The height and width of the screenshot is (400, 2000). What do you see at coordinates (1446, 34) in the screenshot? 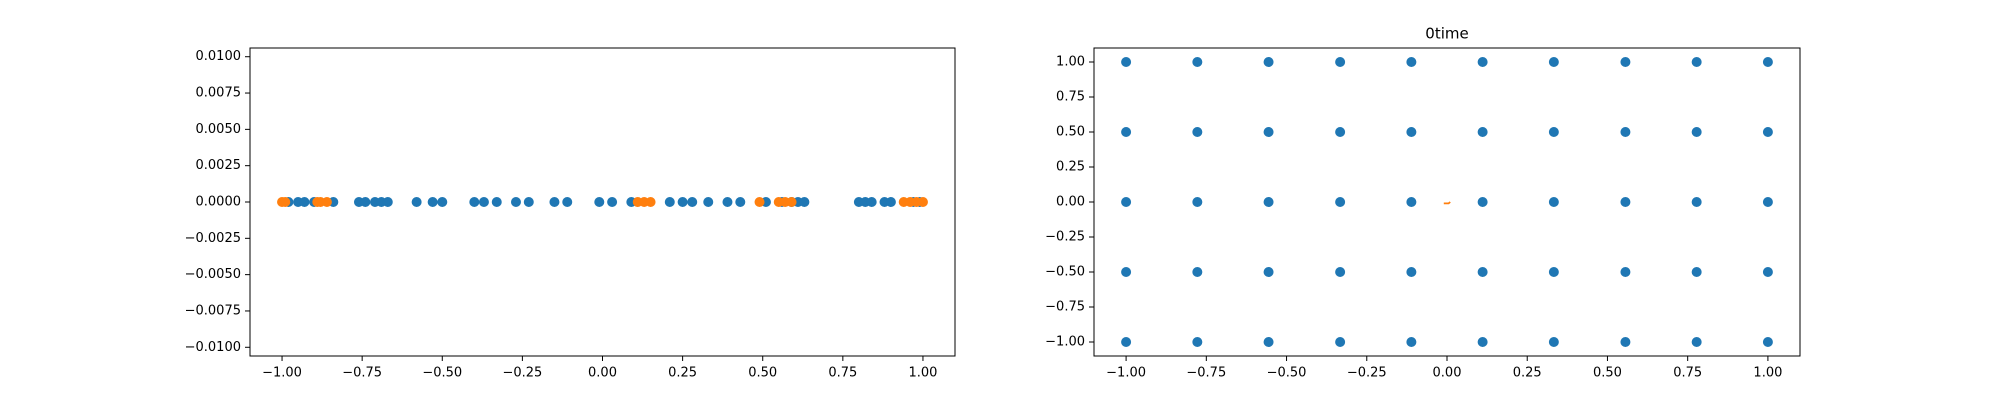
I see `chart-title: 0time` at bounding box center [1446, 34].